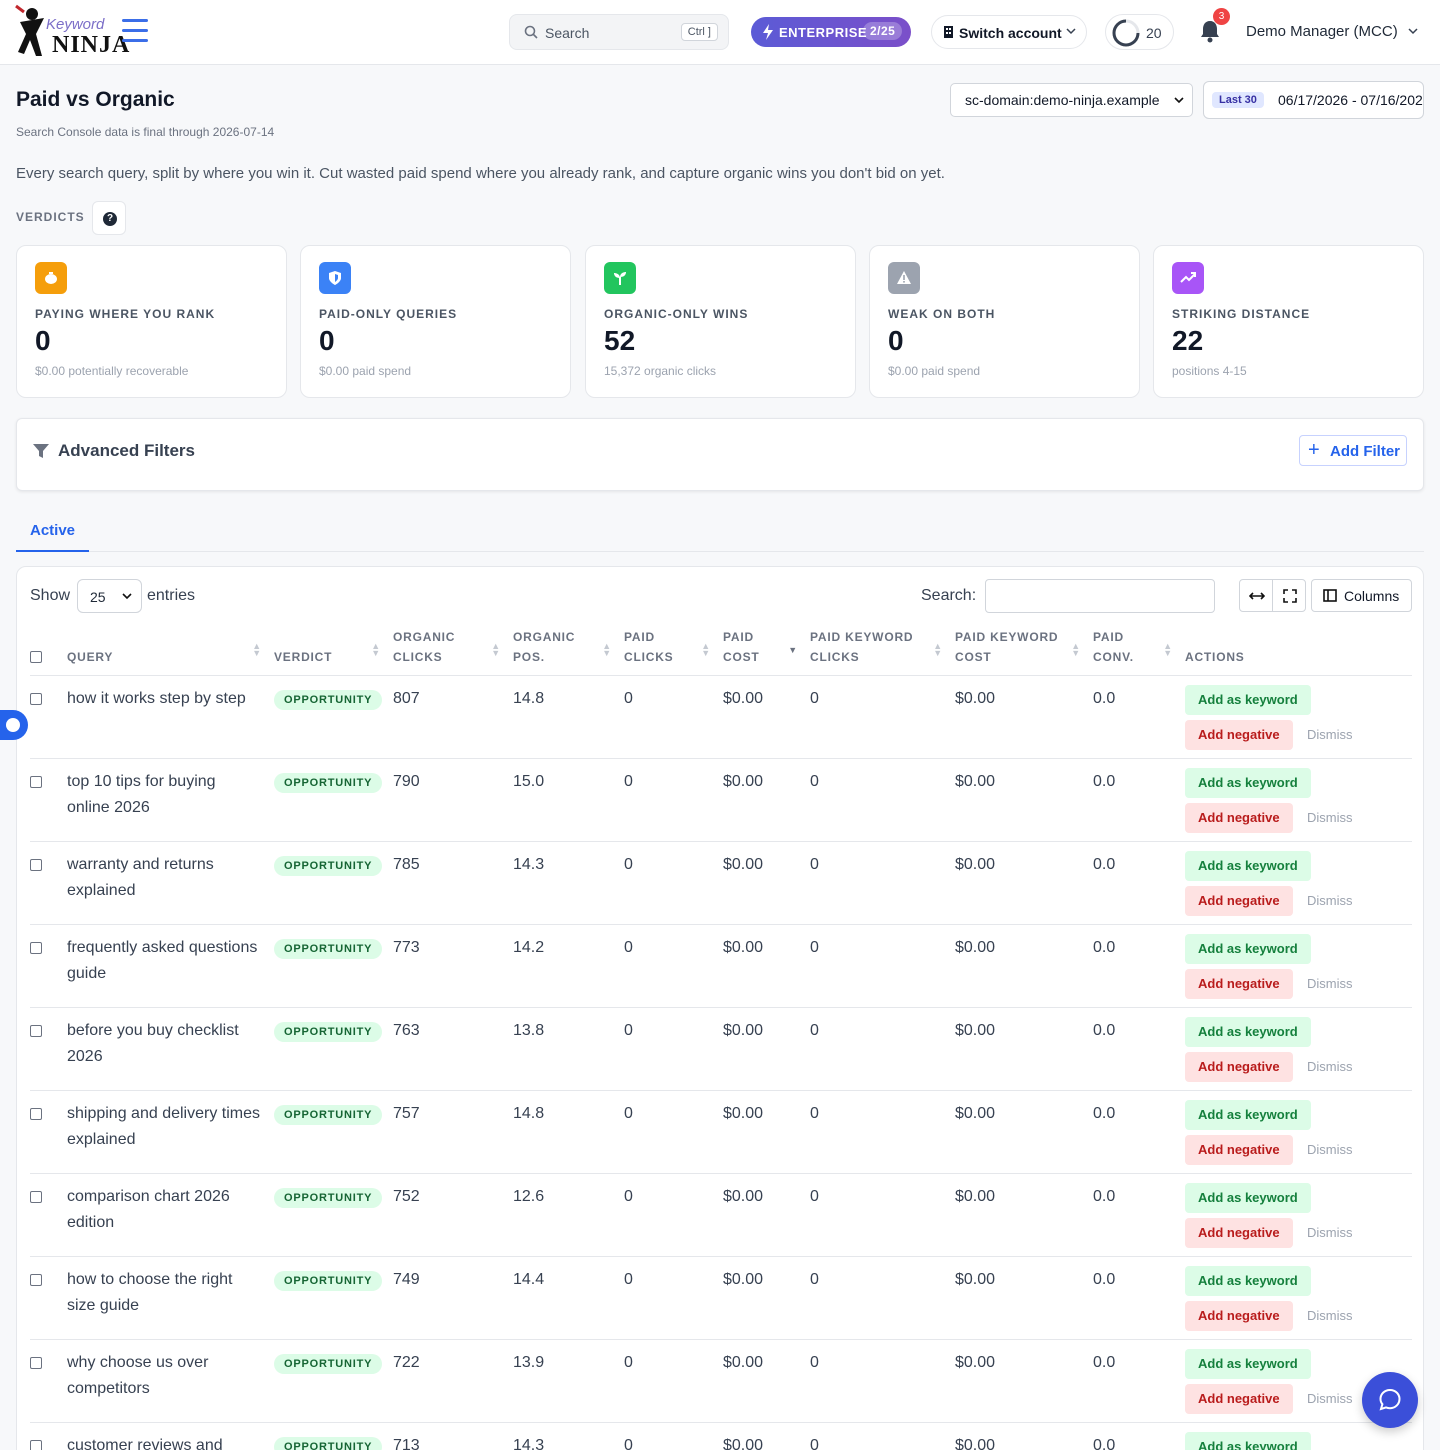 Image resolution: width=1440 pixels, height=1450 pixels. I want to click on query-cell: how to choose the right size guide, so click(170, 1298).